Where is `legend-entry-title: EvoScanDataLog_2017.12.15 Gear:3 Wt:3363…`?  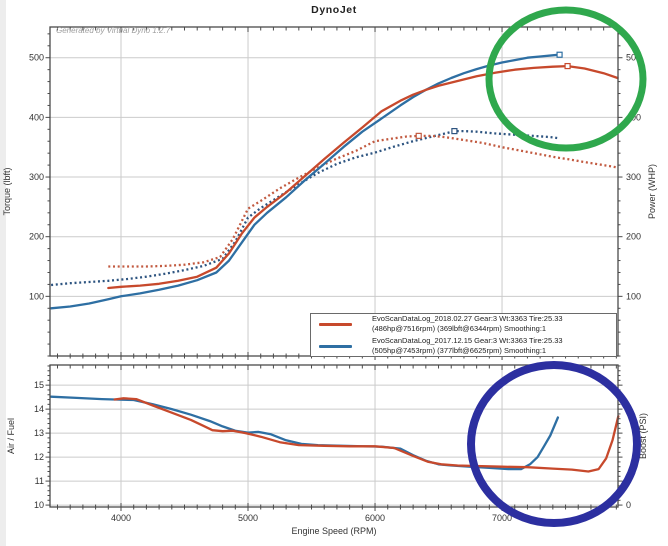 legend-entry-title: EvoScanDataLog_2017.12.15 Gear:3 Wt:3363… is located at coordinates (467, 340).